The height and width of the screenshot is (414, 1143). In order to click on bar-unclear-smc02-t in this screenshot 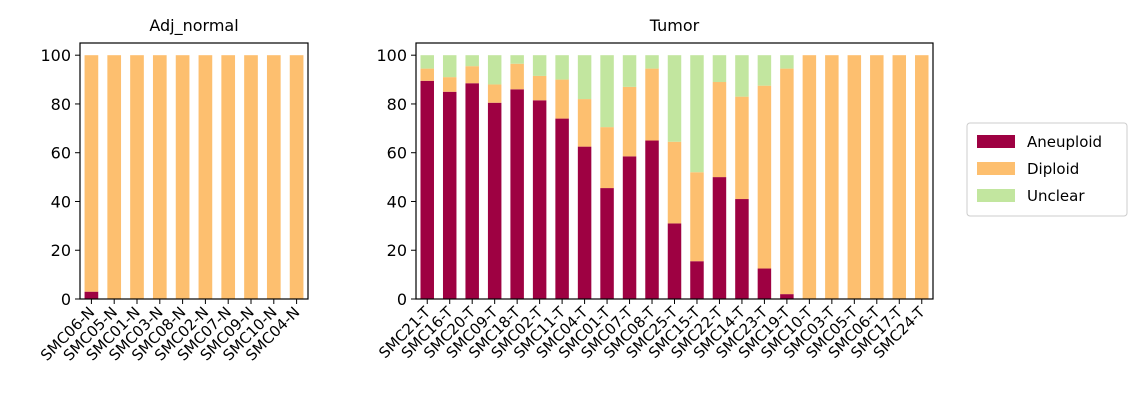, I will do `click(539, 65)`.